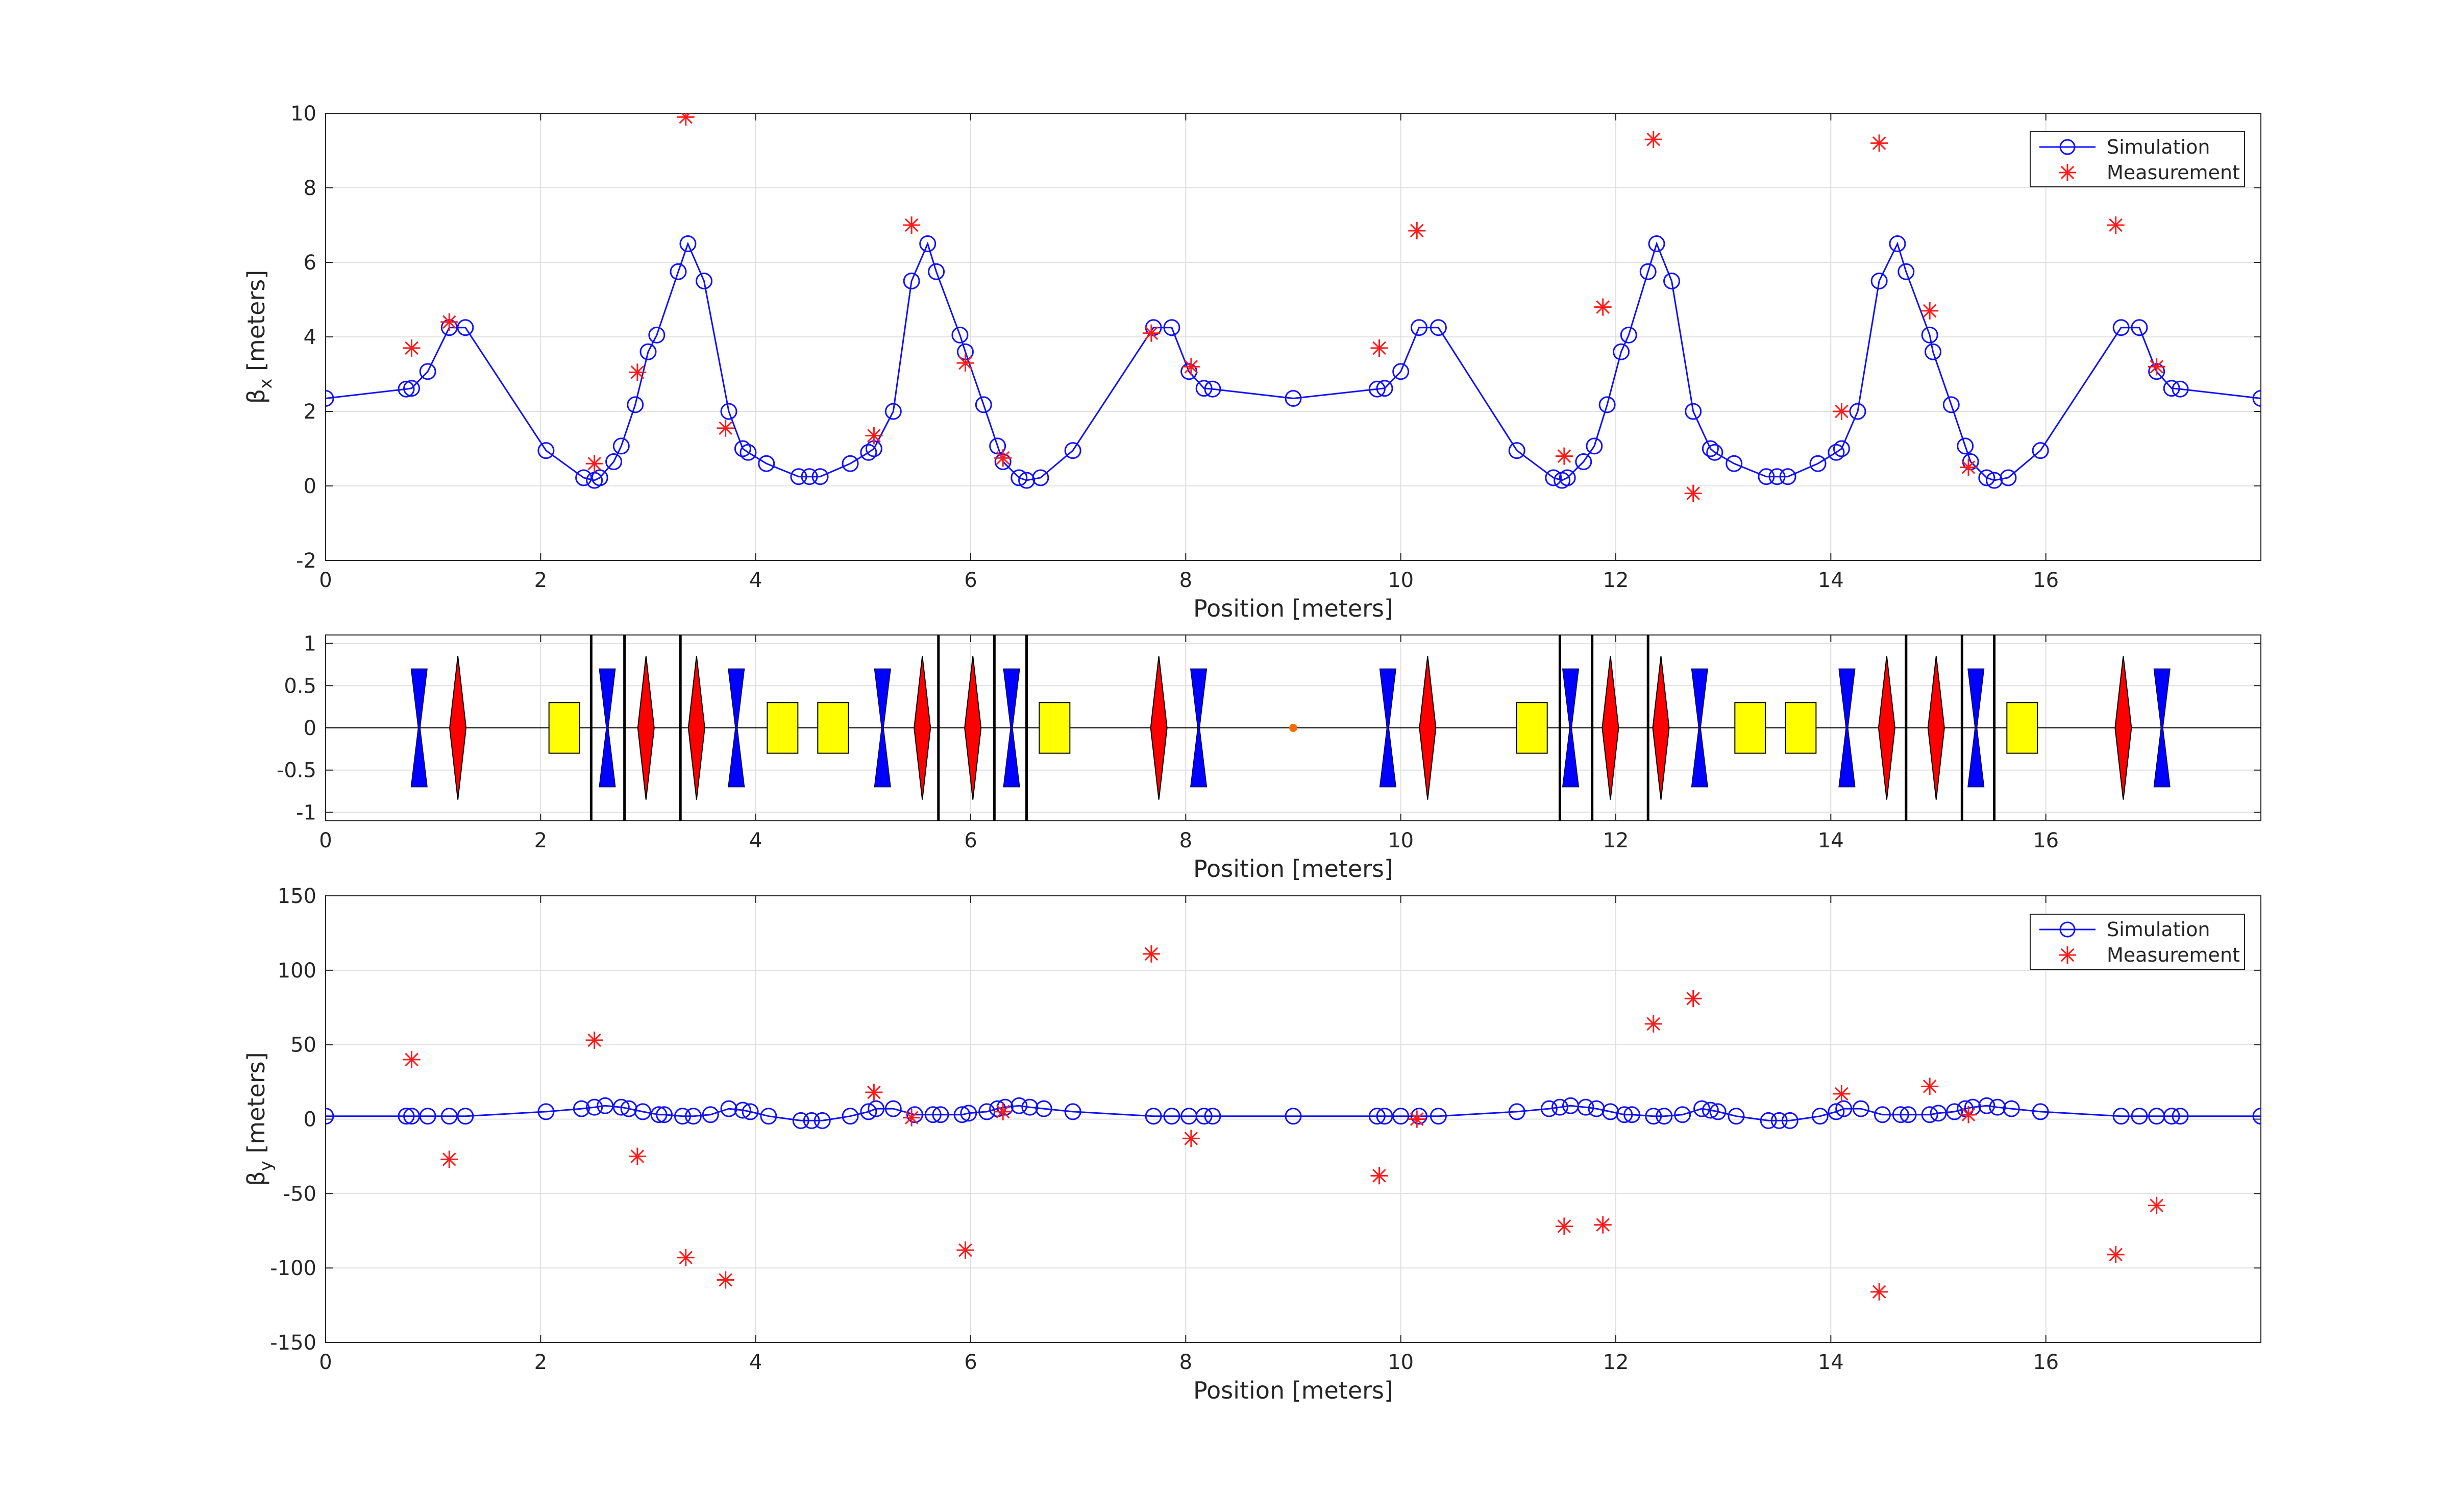  I want to click on beta-y-xtick-label: 14, so click(1831, 1363).